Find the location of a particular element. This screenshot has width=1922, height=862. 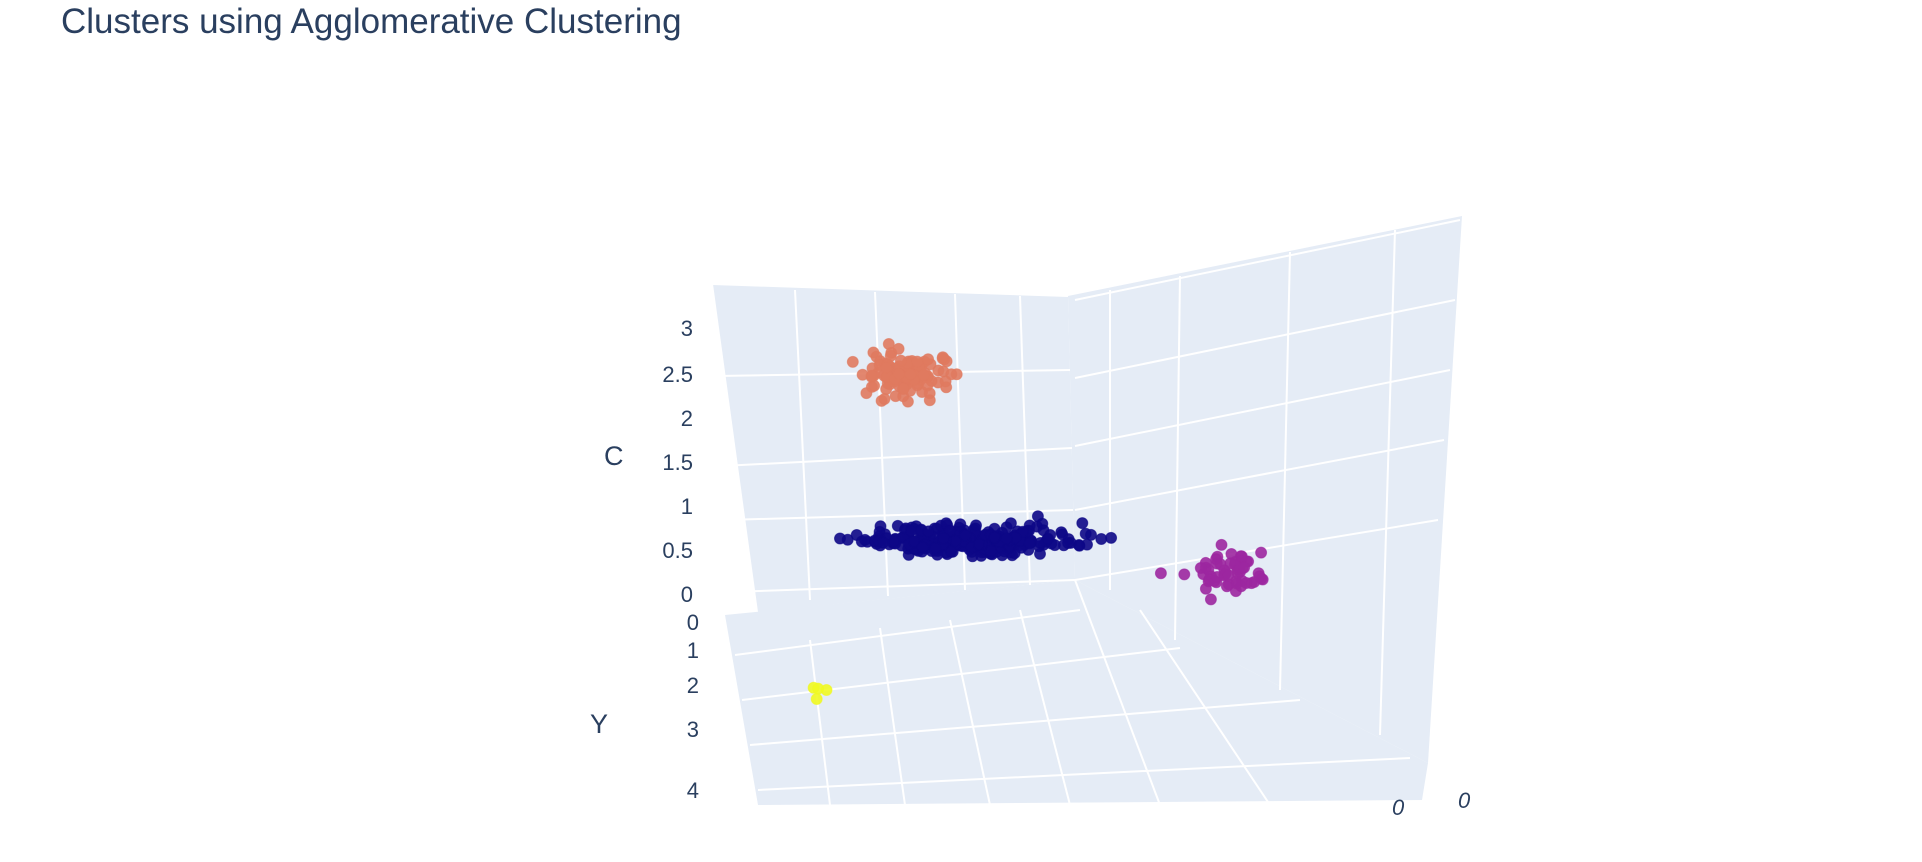

c-tick-label: 1 is located at coordinates (687, 506).